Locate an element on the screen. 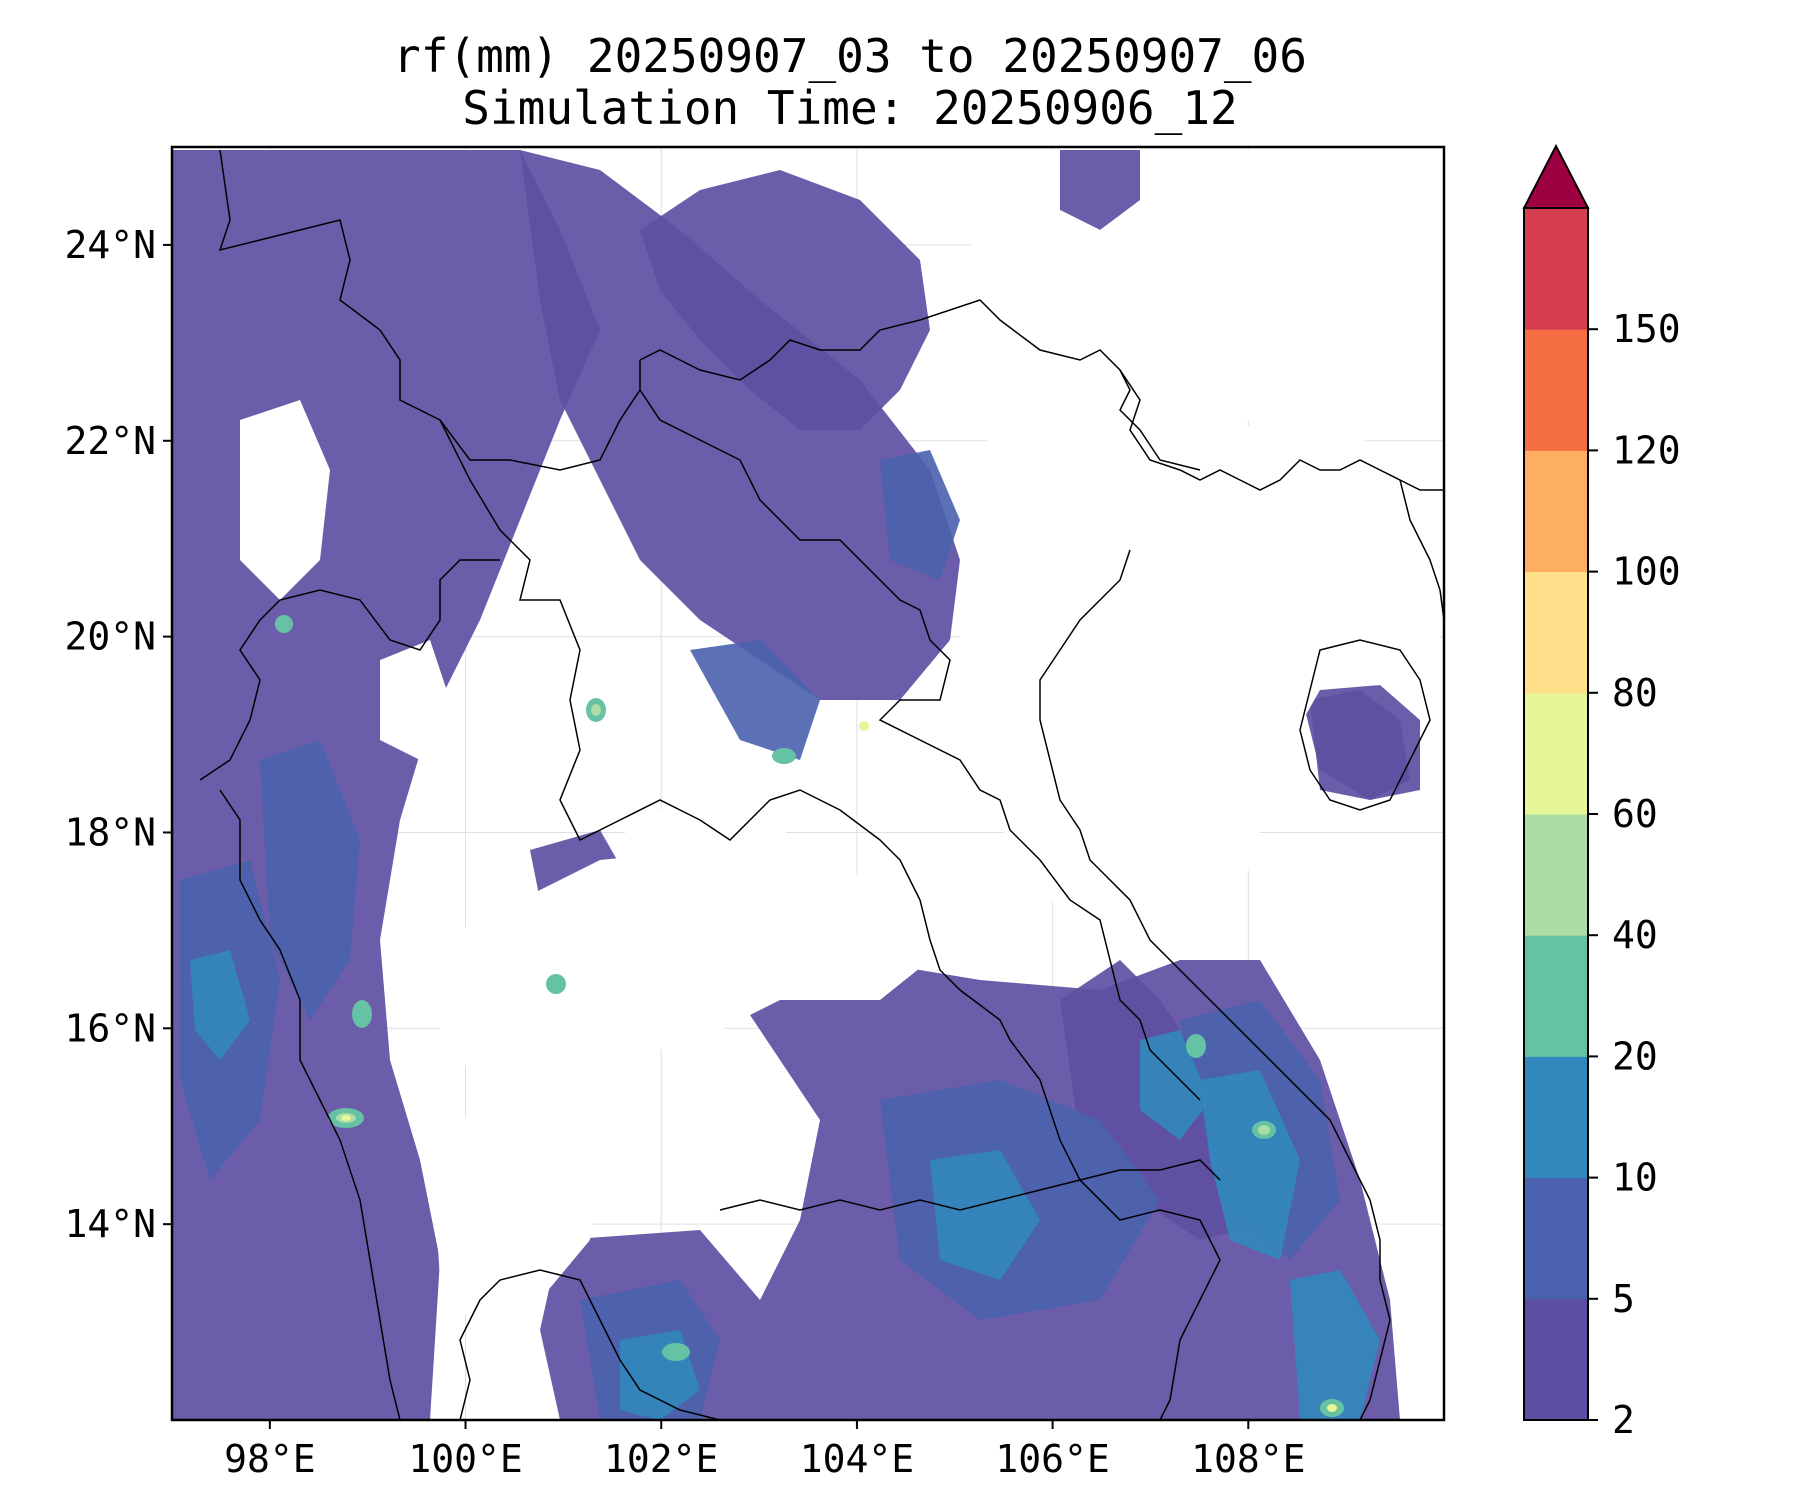 The width and height of the screenshot is (1800, 1500). rain-region-yunnan-east is located at coordinates (785, 300).